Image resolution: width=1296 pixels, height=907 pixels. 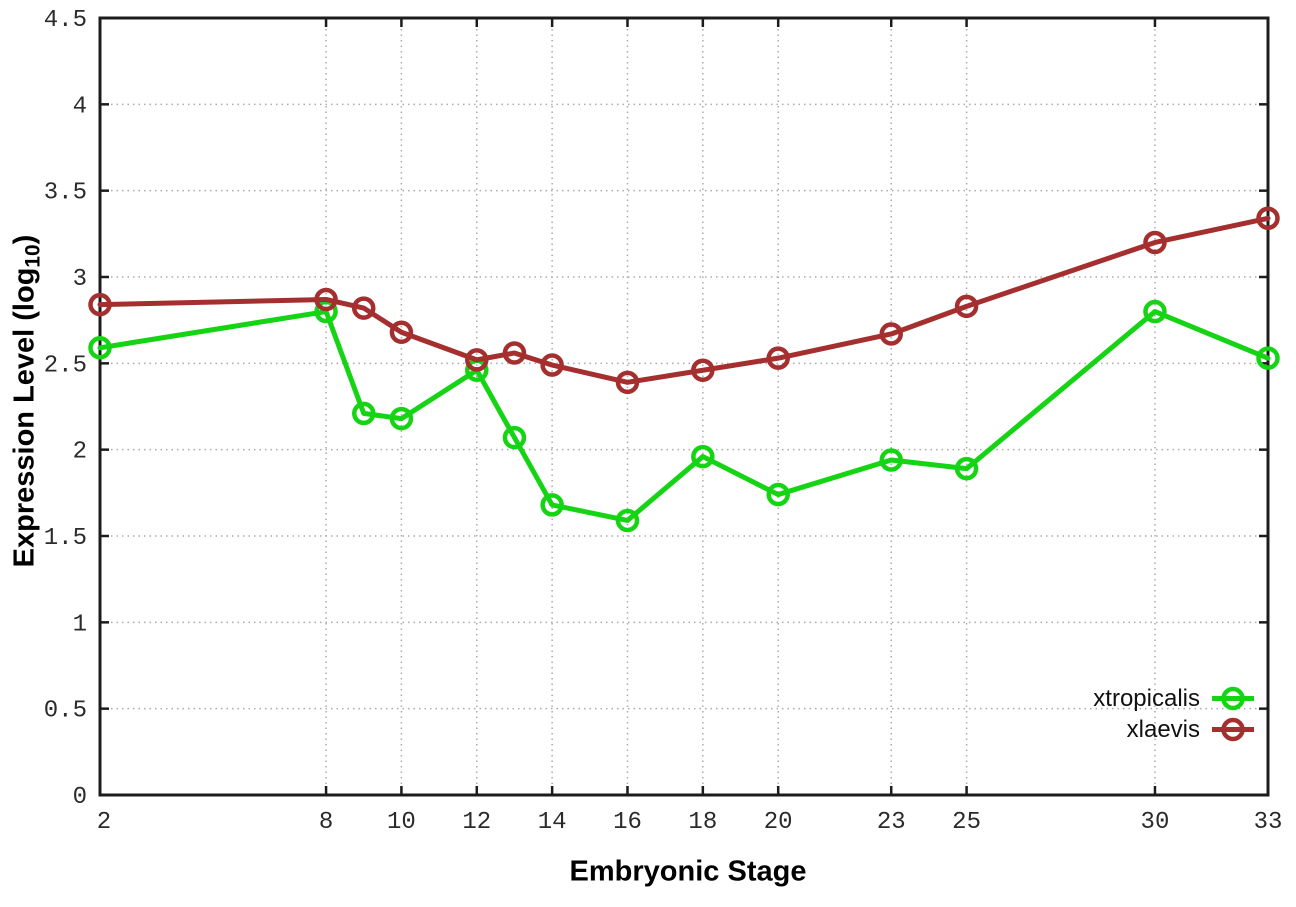 What do you see at coordinates (80, 279) in the screenshot?
I see `y-tick-label: 3` at bounding box center [80, 279].